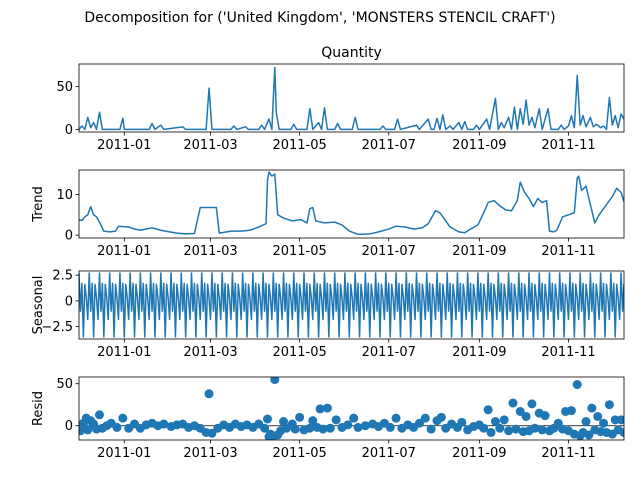 The image size is (640, 480). I want to click on y-axis-label: Seasonal, so click(38, 305).